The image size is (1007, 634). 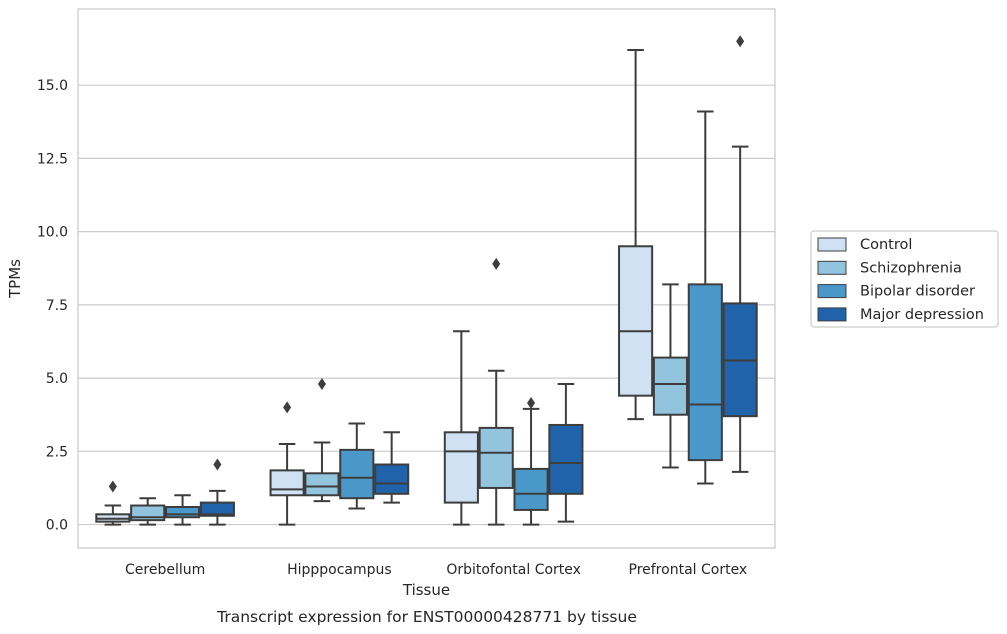 What do you see at coordinates (217, 492) in the screenshot?
I see `box-major-depression-cerebellum` at bounding box center [217, 492].